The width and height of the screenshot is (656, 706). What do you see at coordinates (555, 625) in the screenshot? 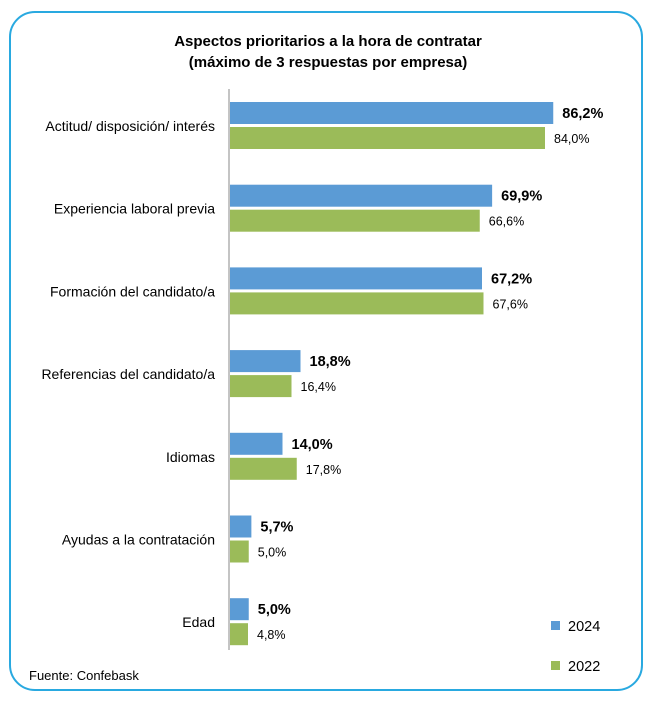
I see `legend-swatch-2024` at bounding box center [555, 625].